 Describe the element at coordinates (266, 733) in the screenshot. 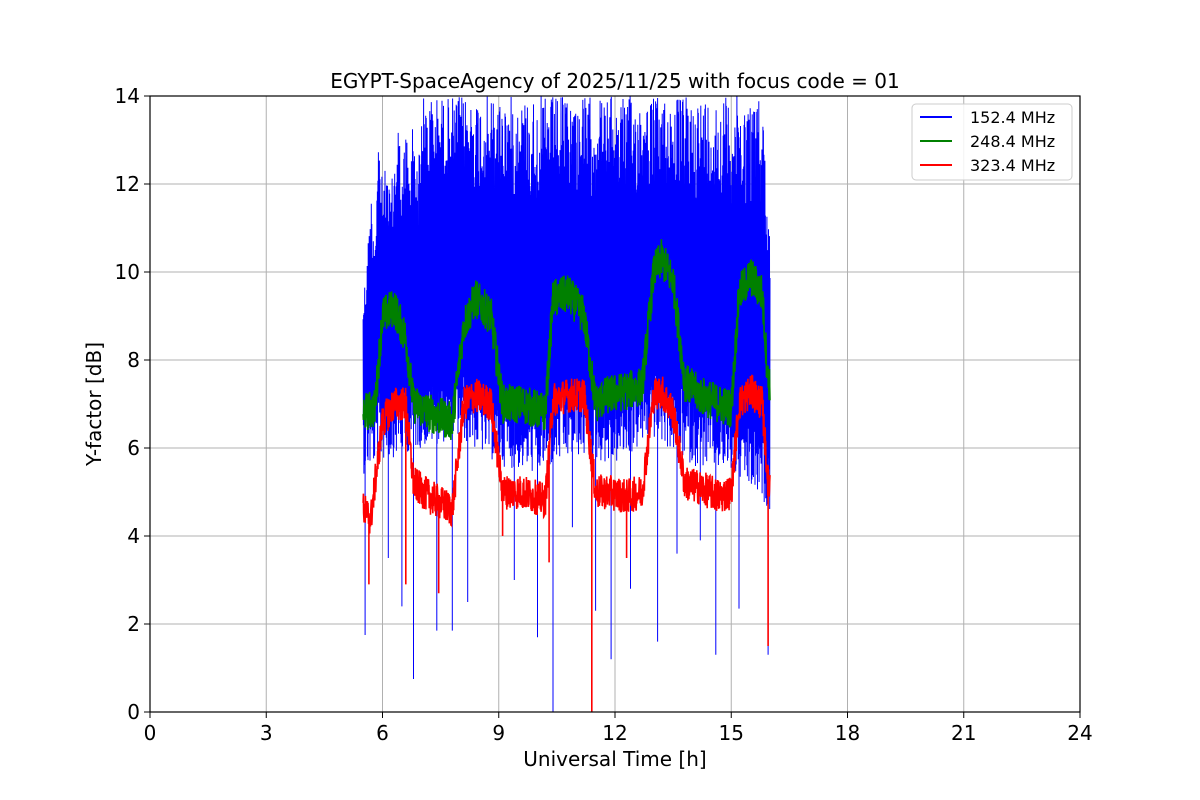

I see `x-tick-label: 3` at that location.